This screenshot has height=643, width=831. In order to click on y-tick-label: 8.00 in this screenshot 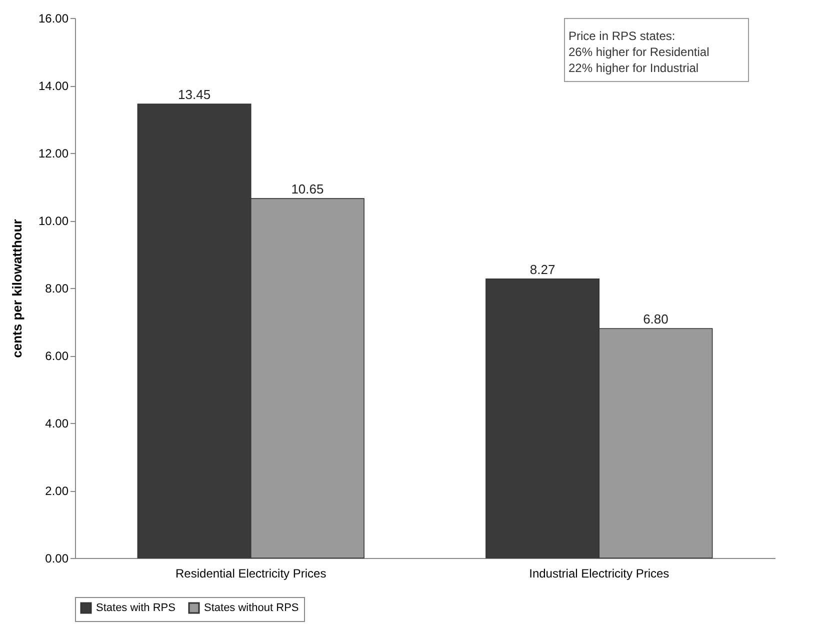, I will do `click(57, 289)`.